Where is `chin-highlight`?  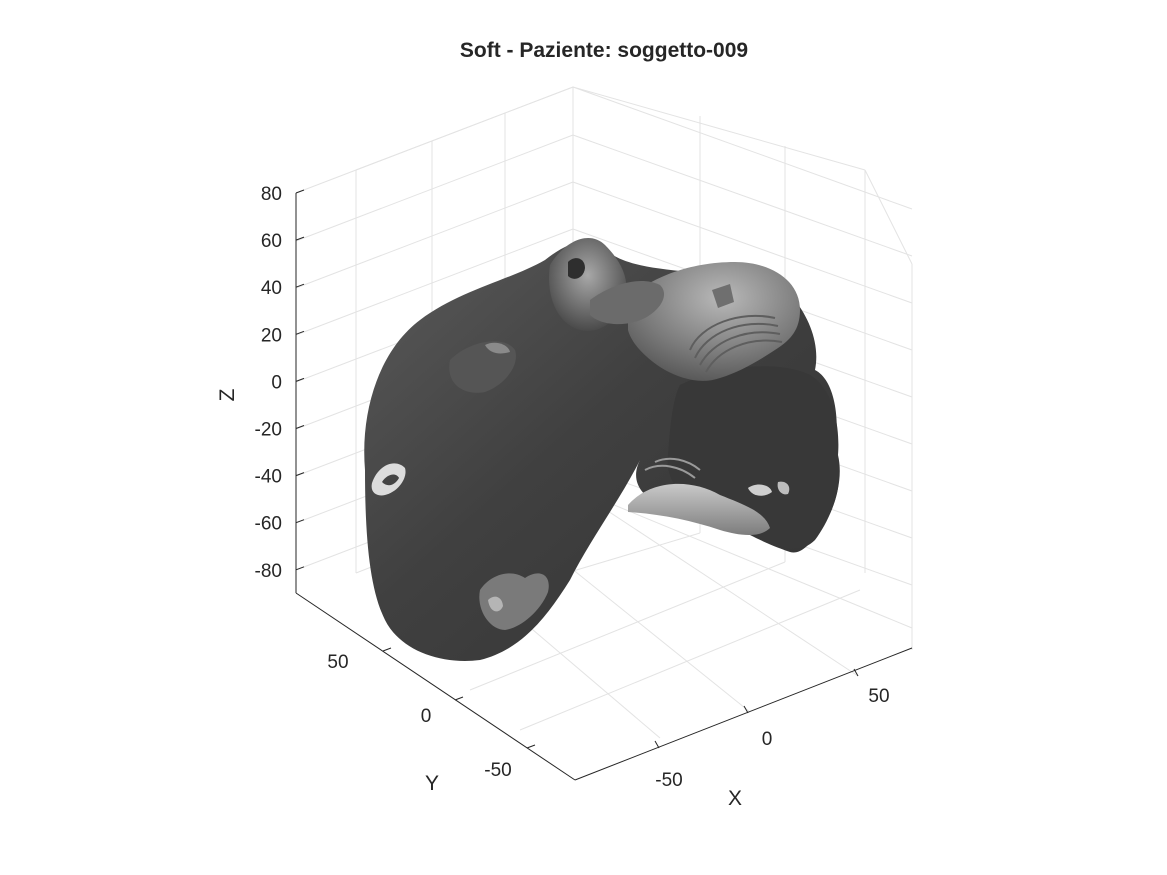 chin-highlight is located at coordinates (760, 490).